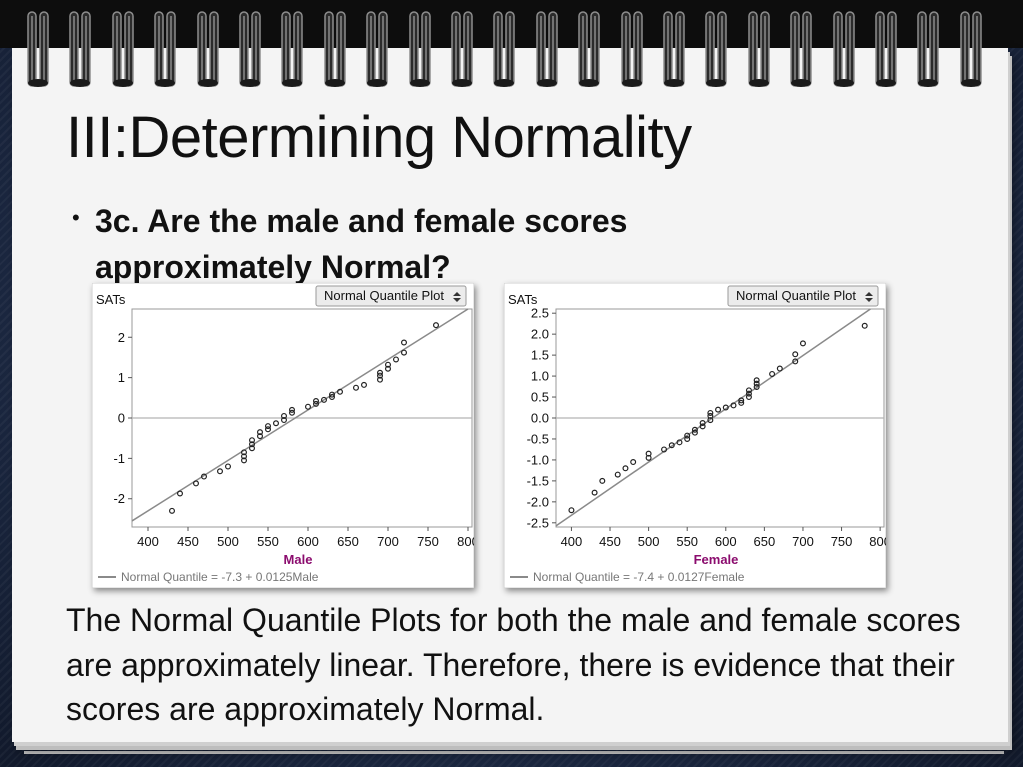 Image resolution: width=1023 pixels, height=767 pixels. Describe the element at coordinates (538, 501) in the screenshot. I see `y-tick-label: -2.0` at that location.